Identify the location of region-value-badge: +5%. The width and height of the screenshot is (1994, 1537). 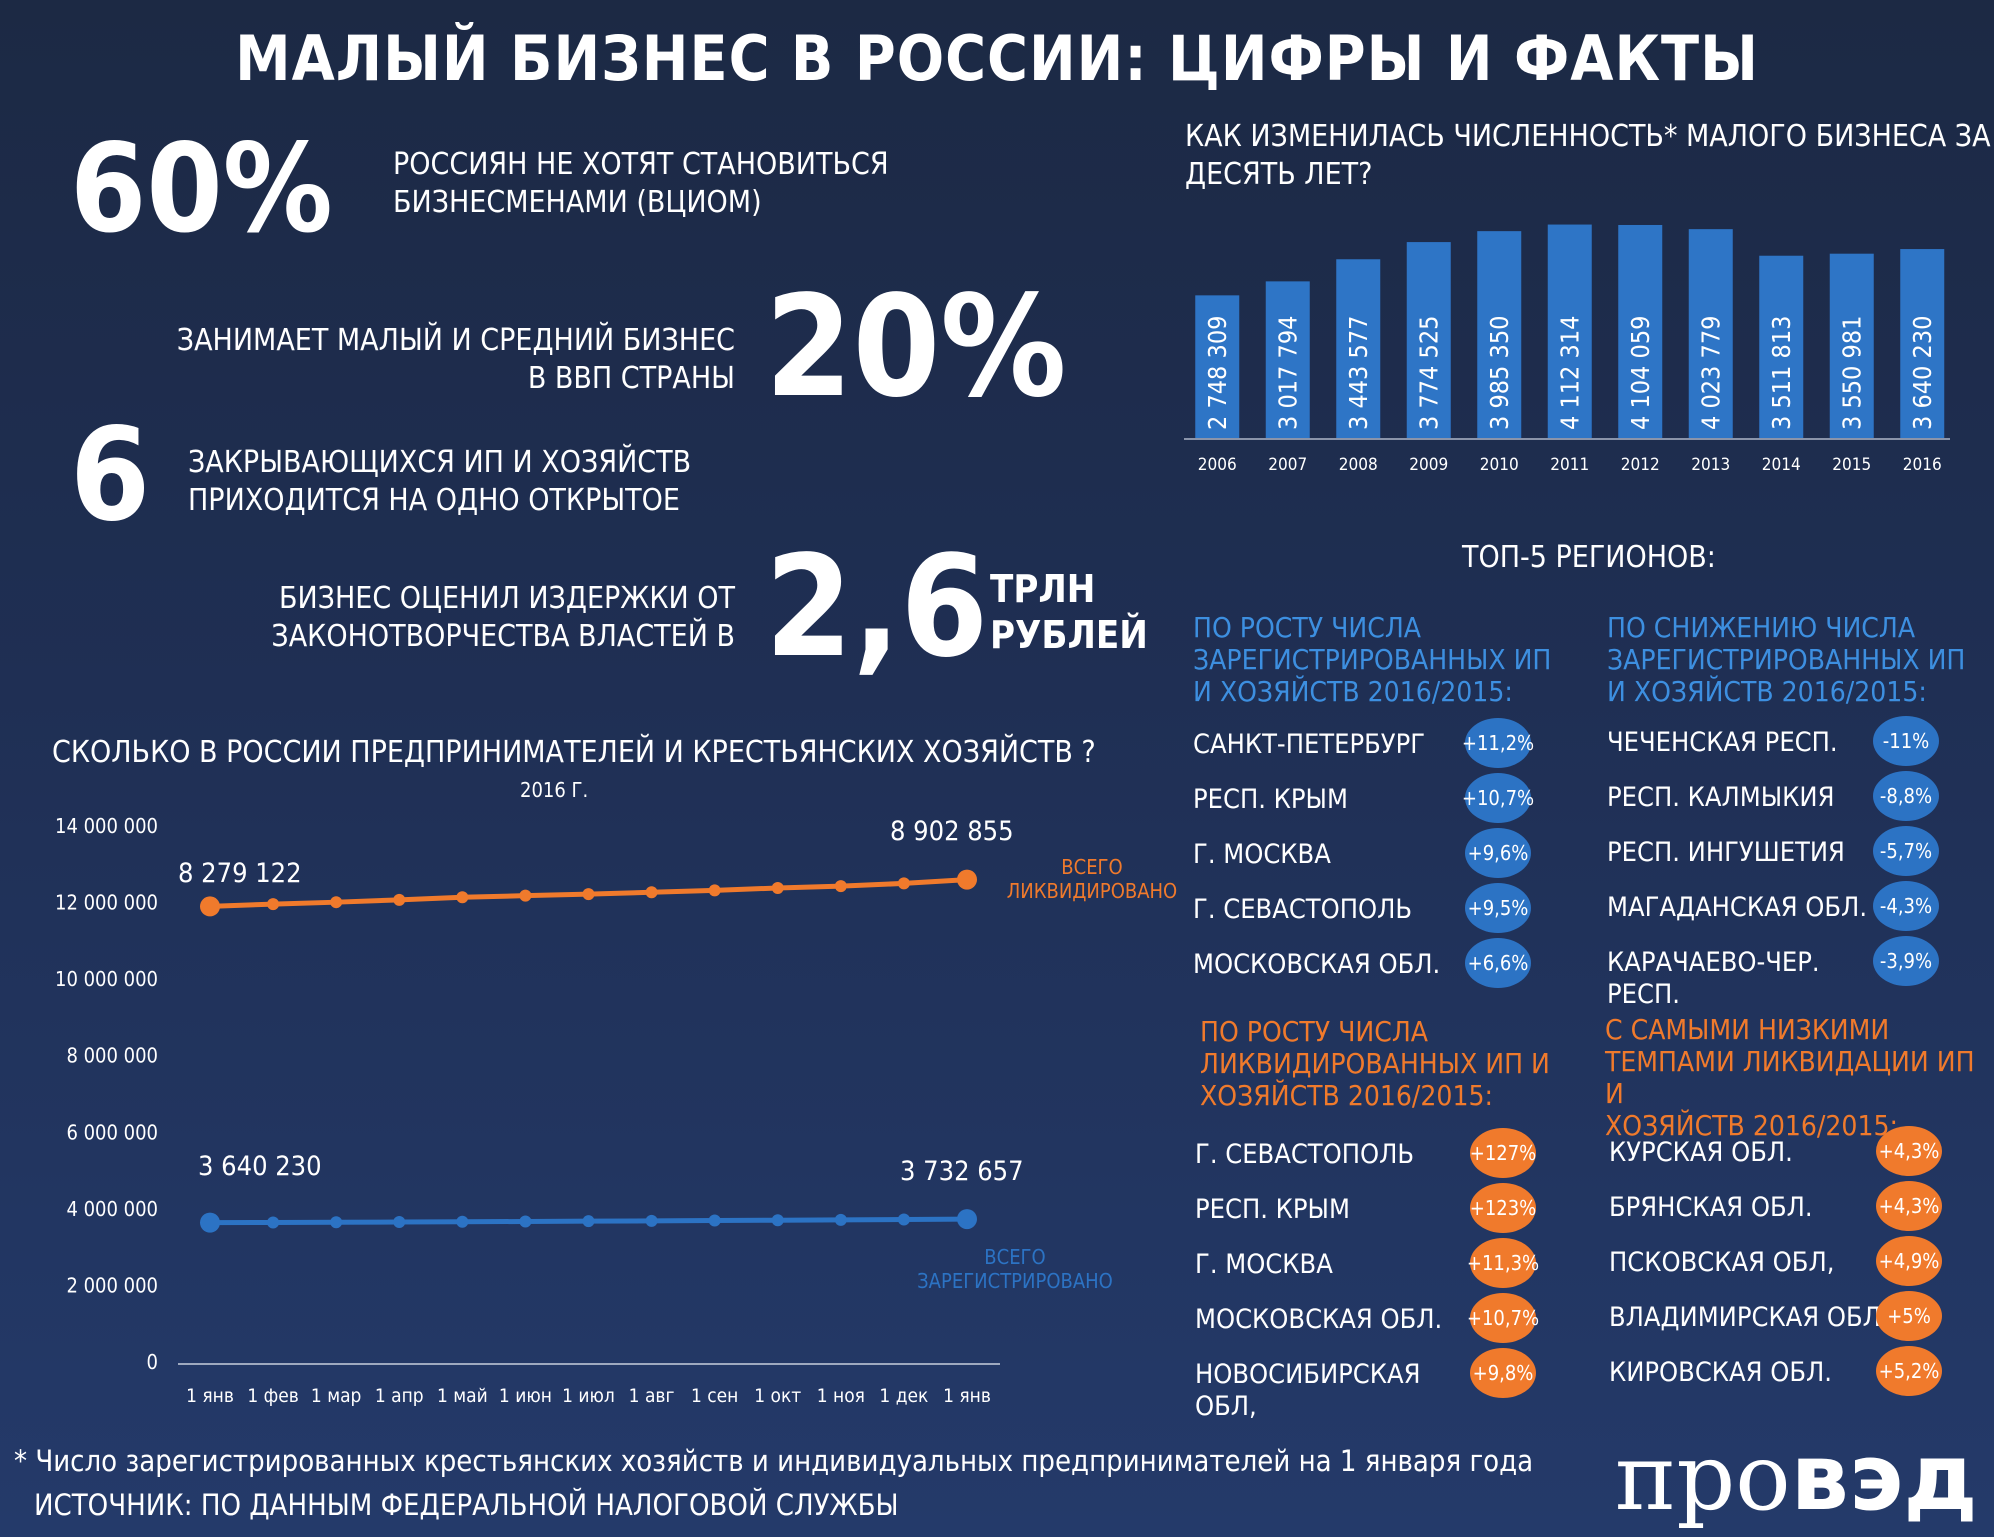
(1909, 1316).